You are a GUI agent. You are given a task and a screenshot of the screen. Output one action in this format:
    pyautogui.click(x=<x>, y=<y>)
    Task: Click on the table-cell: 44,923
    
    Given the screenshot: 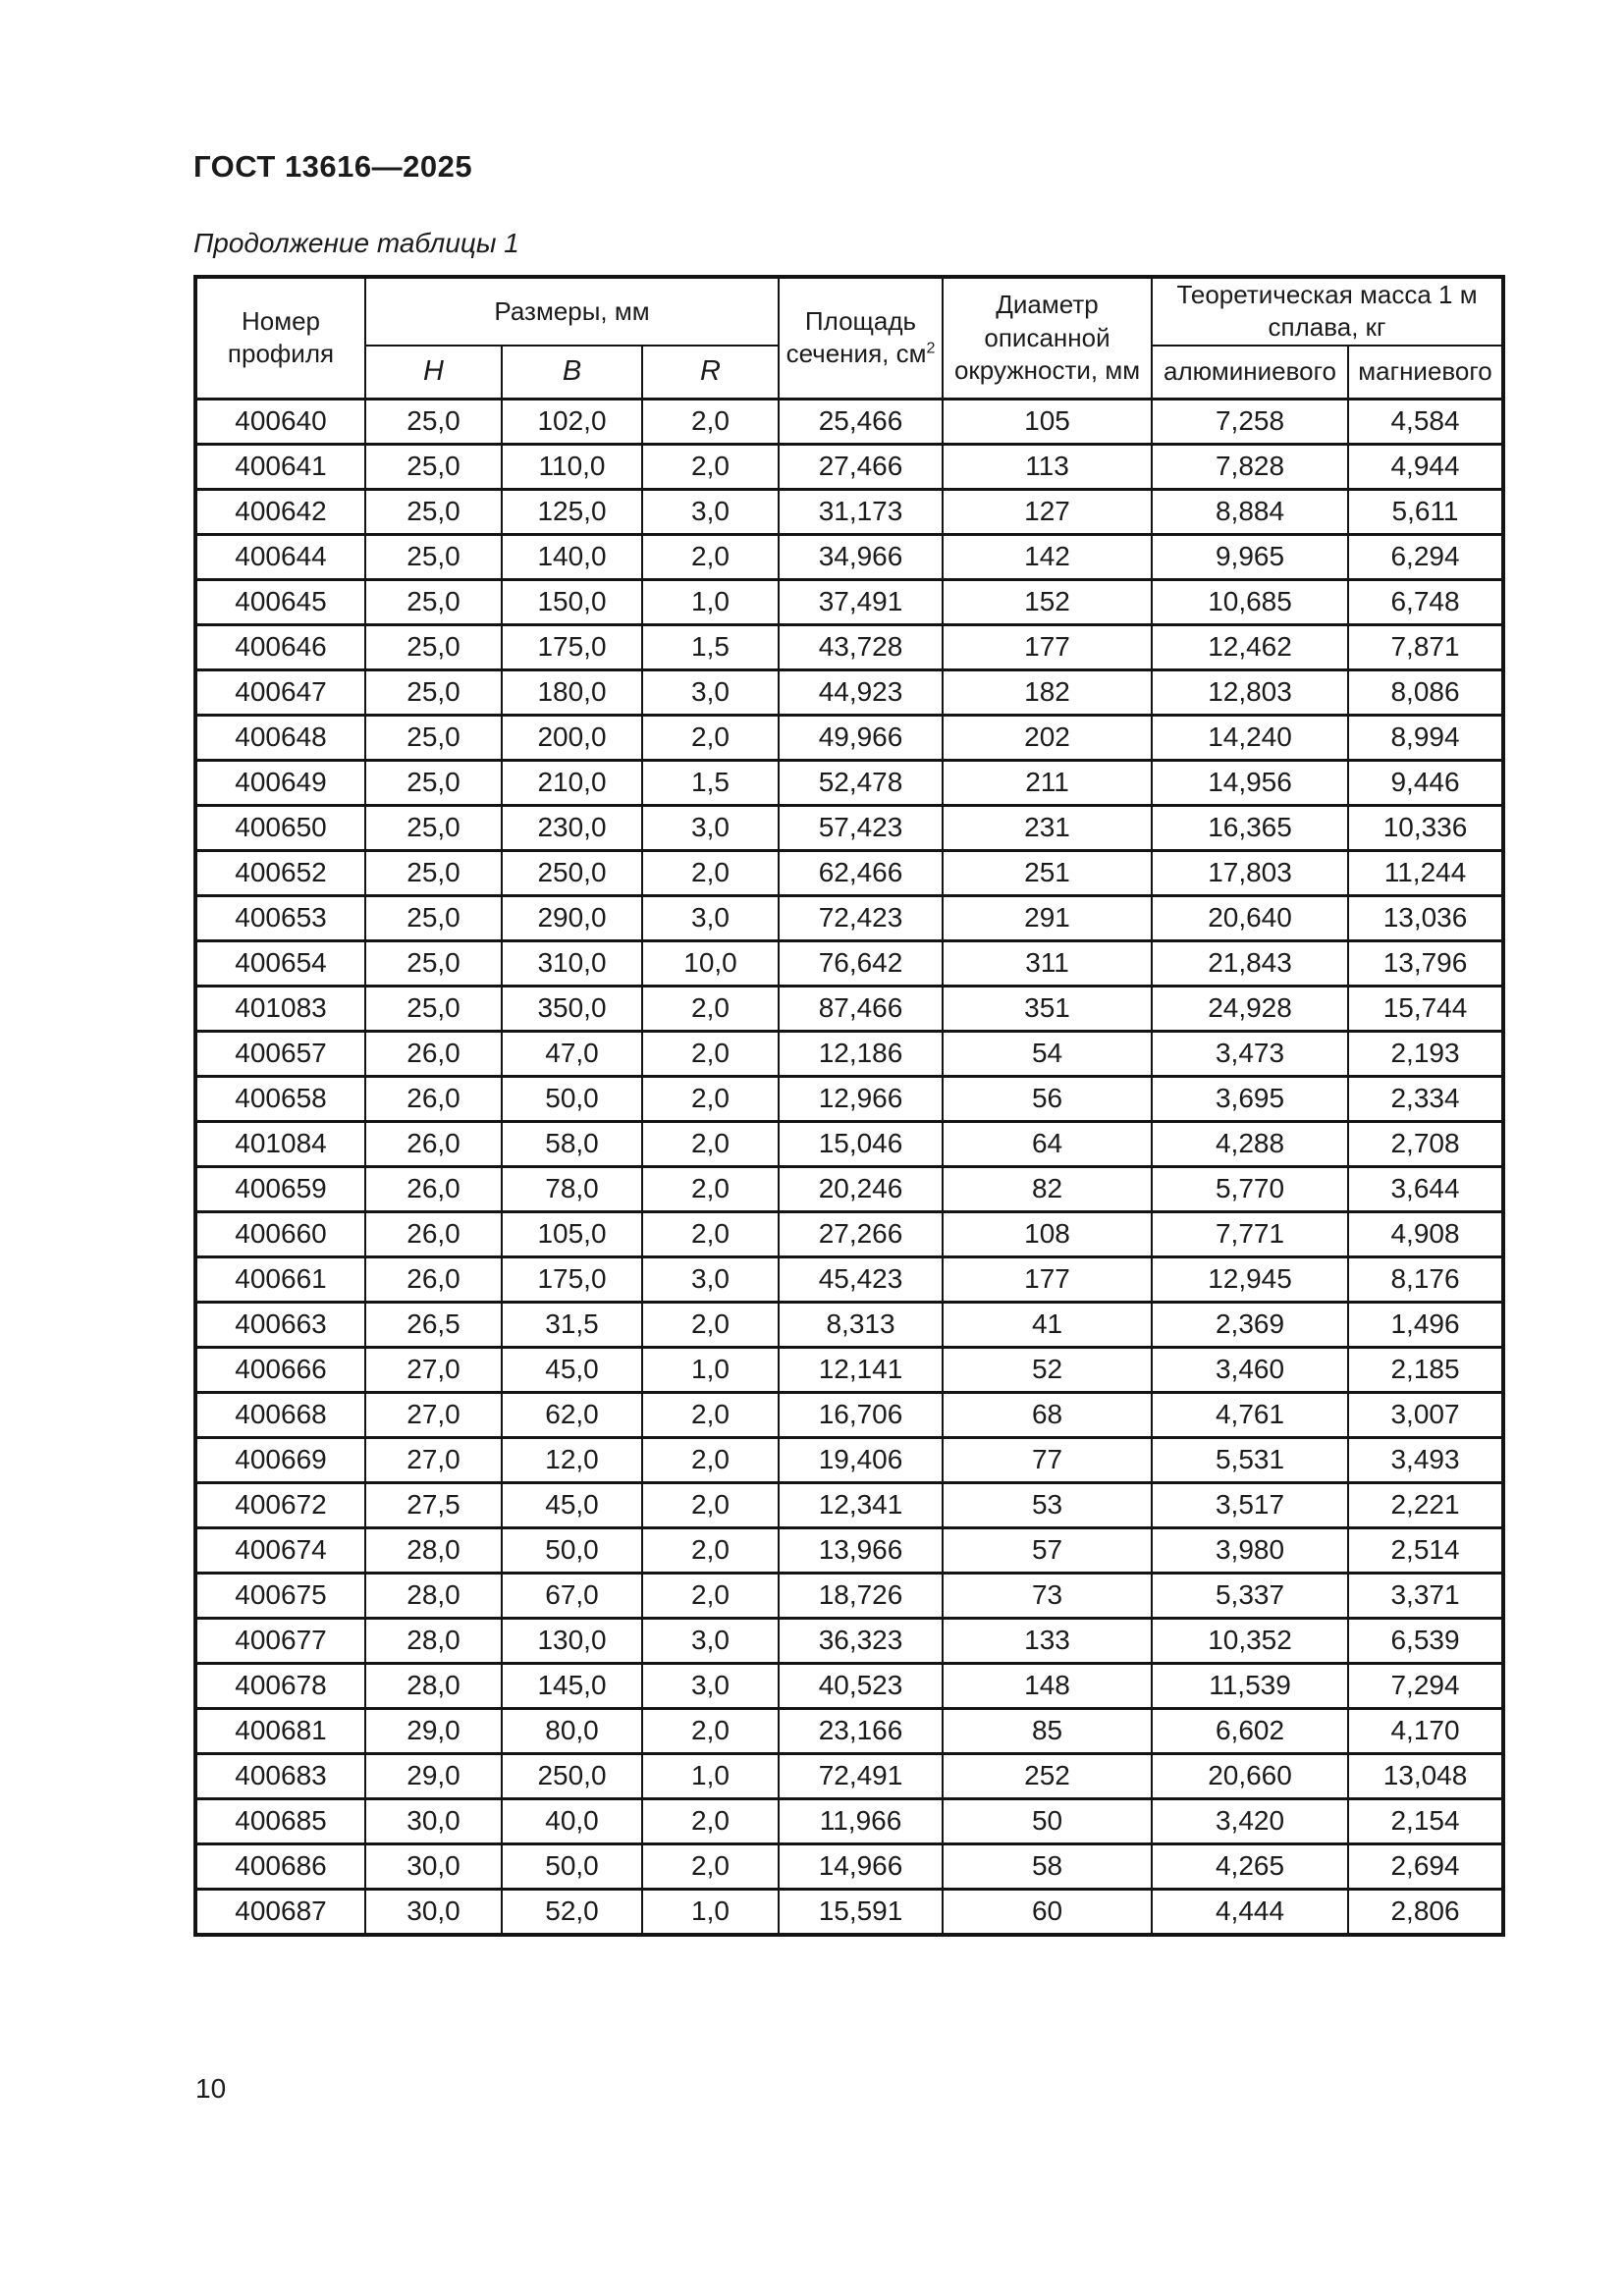 What is the action you would take?
    pyautogui.click(x=861, y=692)
    